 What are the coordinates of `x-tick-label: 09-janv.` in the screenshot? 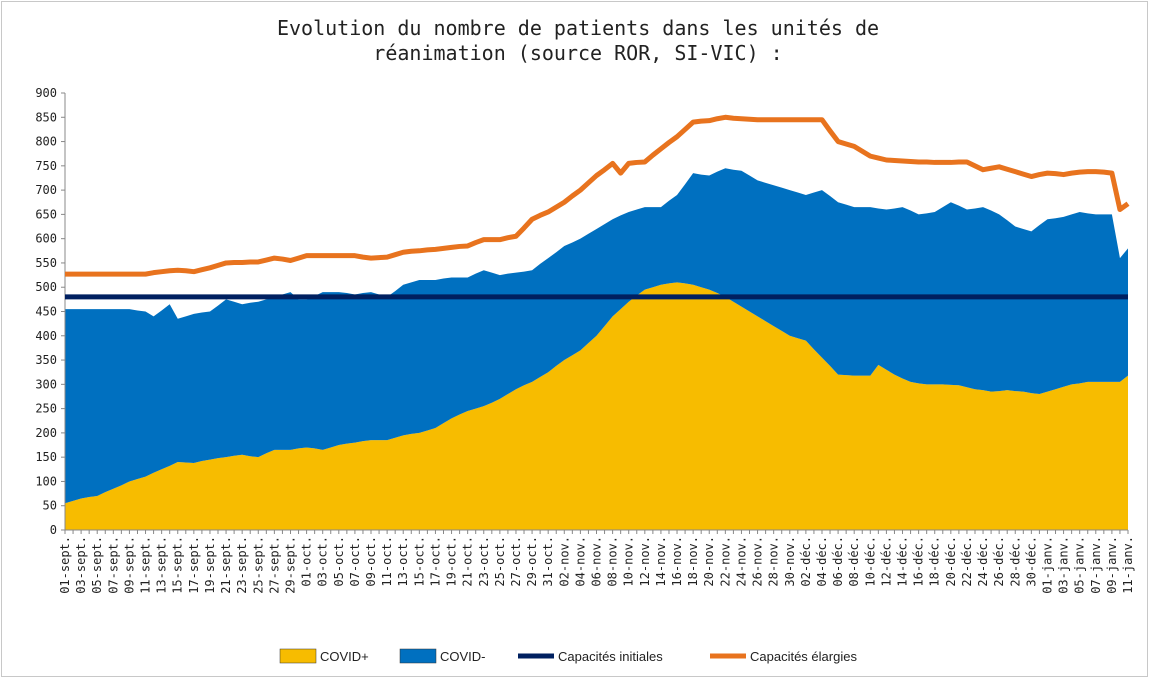 It's located at (1112, 565).